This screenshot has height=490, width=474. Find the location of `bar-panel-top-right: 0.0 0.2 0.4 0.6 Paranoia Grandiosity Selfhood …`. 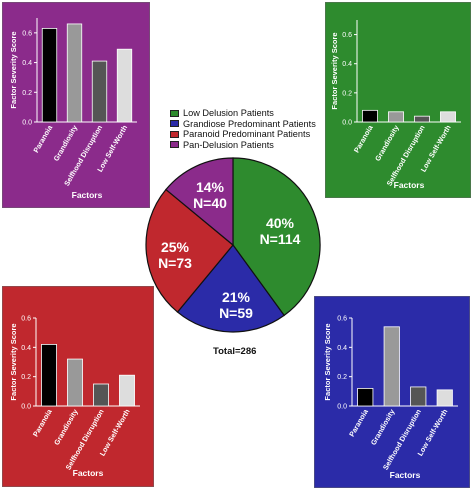

bar-panel-top-right: 0.0 0.2 0.4 0.6 Paranoia Grandiosity Selfhood … is located at coordinates (398, 100).